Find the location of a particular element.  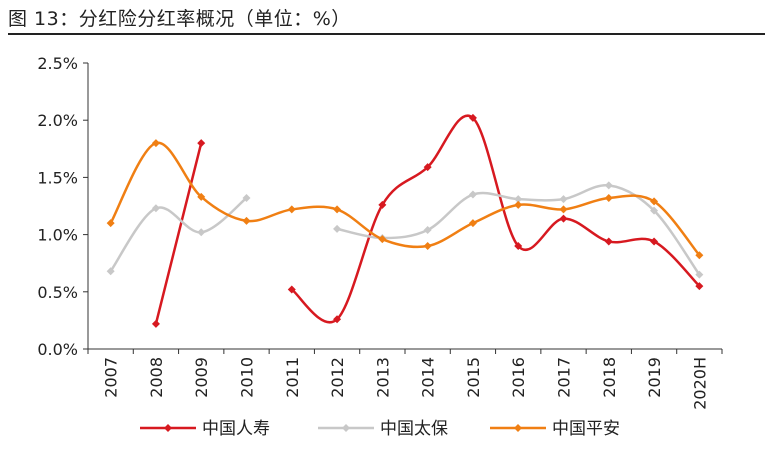

x-tick-label: 2015 is located at coordinates (473, 377).